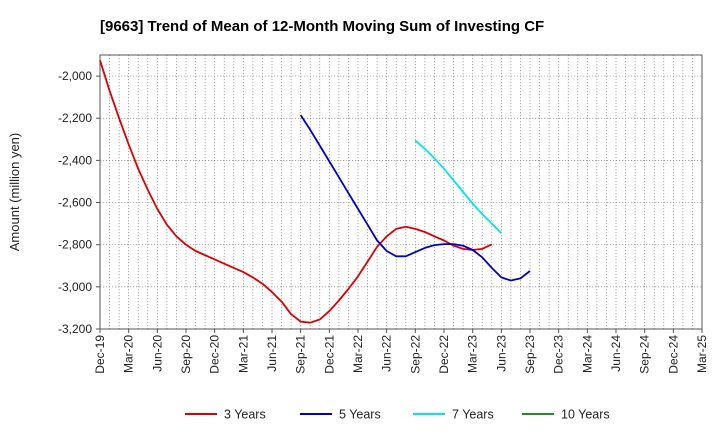 The width and height of the screenshot is (720, 440). I want to click on y-tick-label: -2,000, so click(75, 76).